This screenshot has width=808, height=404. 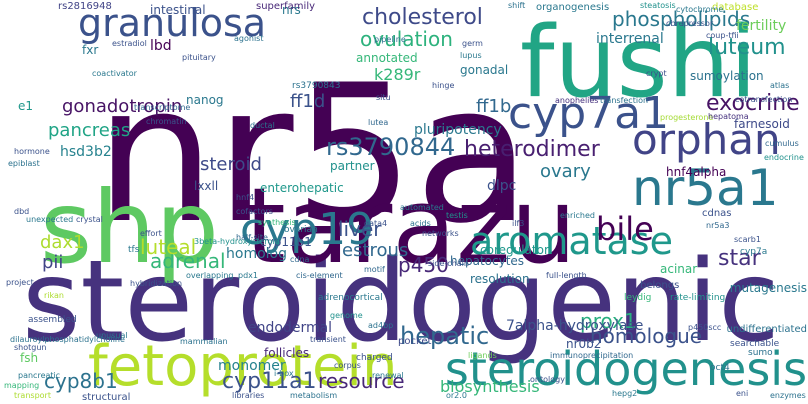 What do you see at coordinates (350, 298) in the screenshot?
I see `word-rs3790843: adrenocortical` at bounding box center [350, 298].